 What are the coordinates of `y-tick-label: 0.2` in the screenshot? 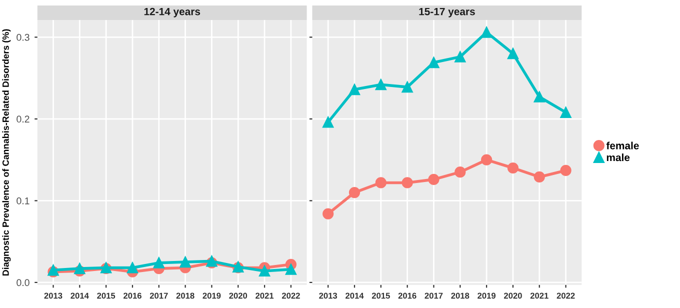 It's located at (23, 119).